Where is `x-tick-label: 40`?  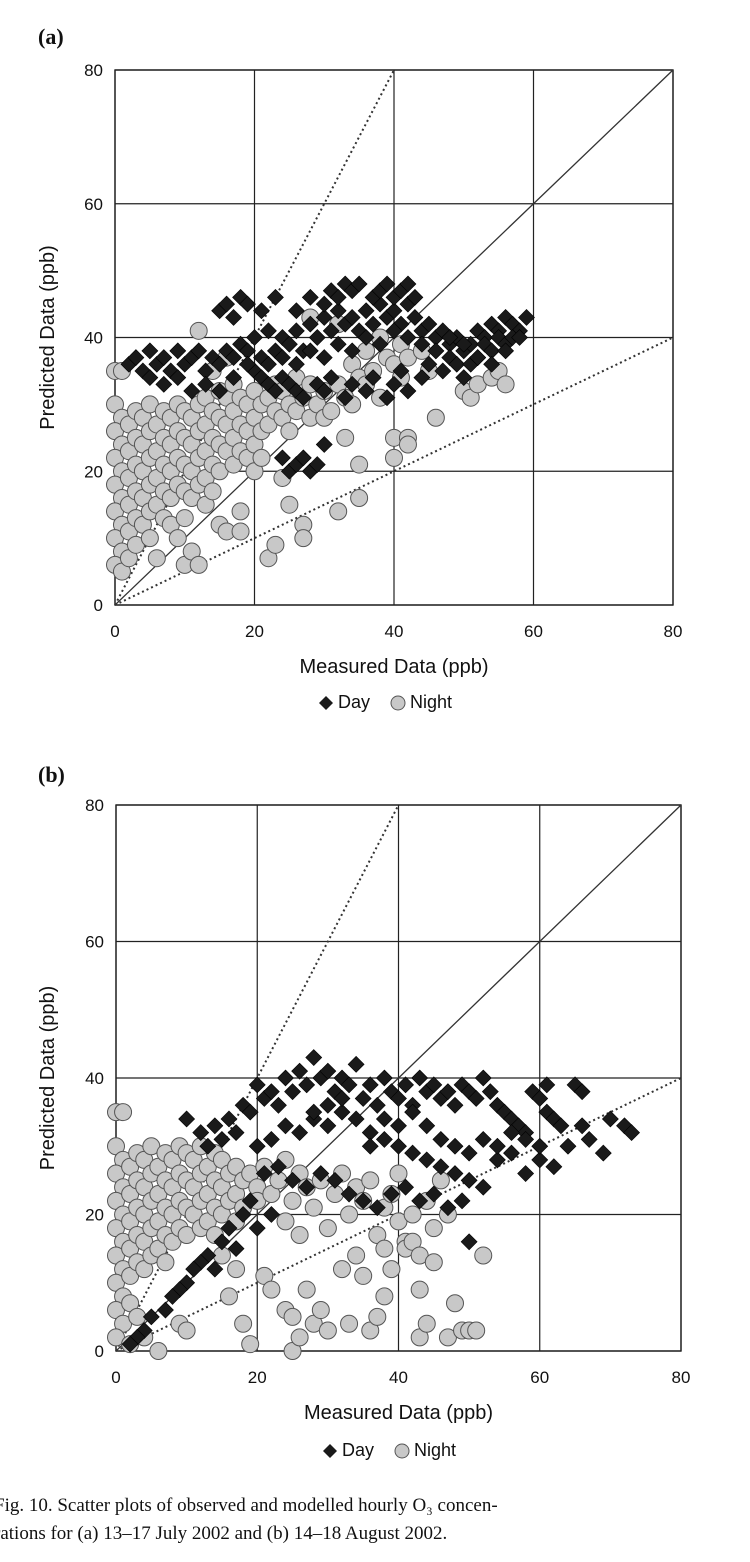
x-tick-label: 40 is located at coordinates (398, 1377).